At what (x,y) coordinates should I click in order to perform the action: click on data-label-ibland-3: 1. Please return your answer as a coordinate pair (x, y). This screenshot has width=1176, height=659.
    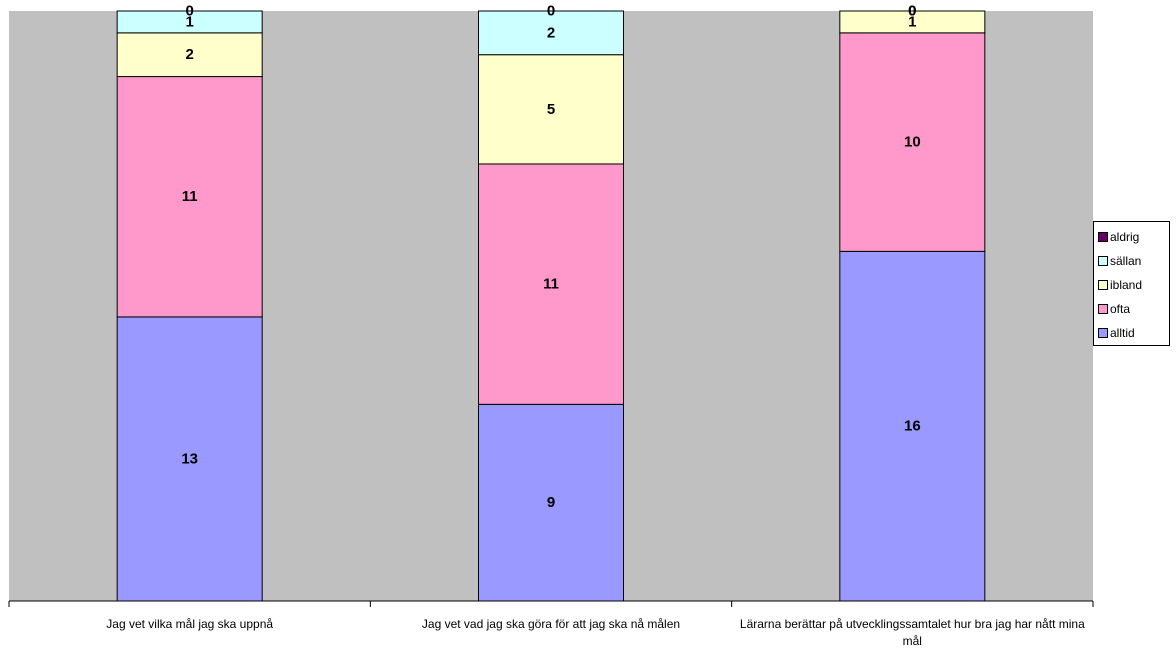
    Looking at the image, I should click on (912, 21).